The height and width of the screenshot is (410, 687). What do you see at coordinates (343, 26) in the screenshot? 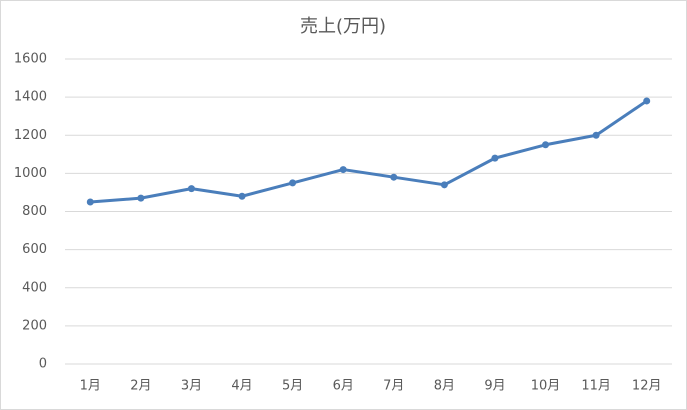
I see `chart-title: 売上(万円)` at bounding box center [343, 26].